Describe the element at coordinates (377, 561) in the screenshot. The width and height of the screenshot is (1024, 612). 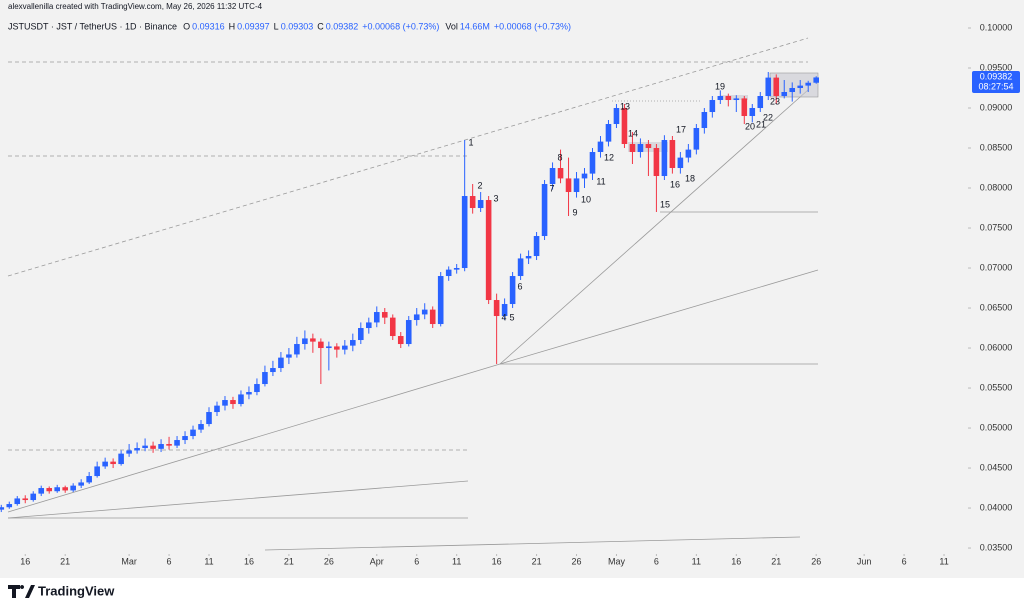
I see `x-tick-label: Apr` at that location.